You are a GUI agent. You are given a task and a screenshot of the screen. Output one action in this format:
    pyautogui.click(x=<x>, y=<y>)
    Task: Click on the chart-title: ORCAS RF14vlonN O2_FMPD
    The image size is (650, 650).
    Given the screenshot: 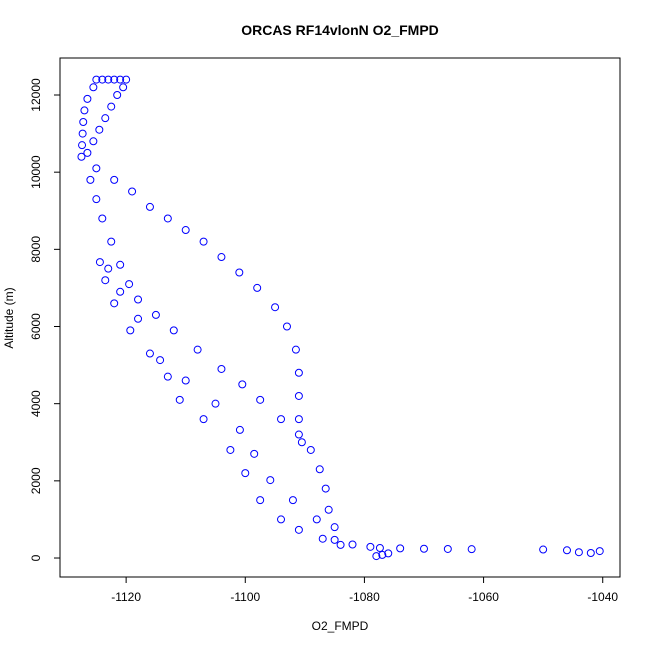 What is the action you would take?
    pyautogui.click(x=340, y=30)
    